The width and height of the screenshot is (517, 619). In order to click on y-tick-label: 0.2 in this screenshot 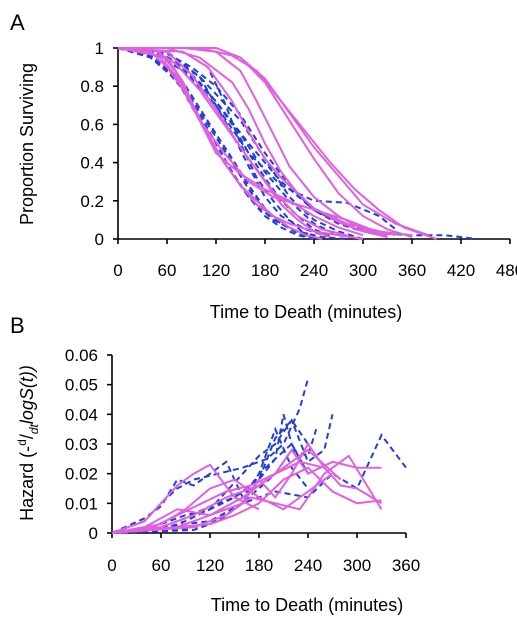, I will do `click(92, 201)`.